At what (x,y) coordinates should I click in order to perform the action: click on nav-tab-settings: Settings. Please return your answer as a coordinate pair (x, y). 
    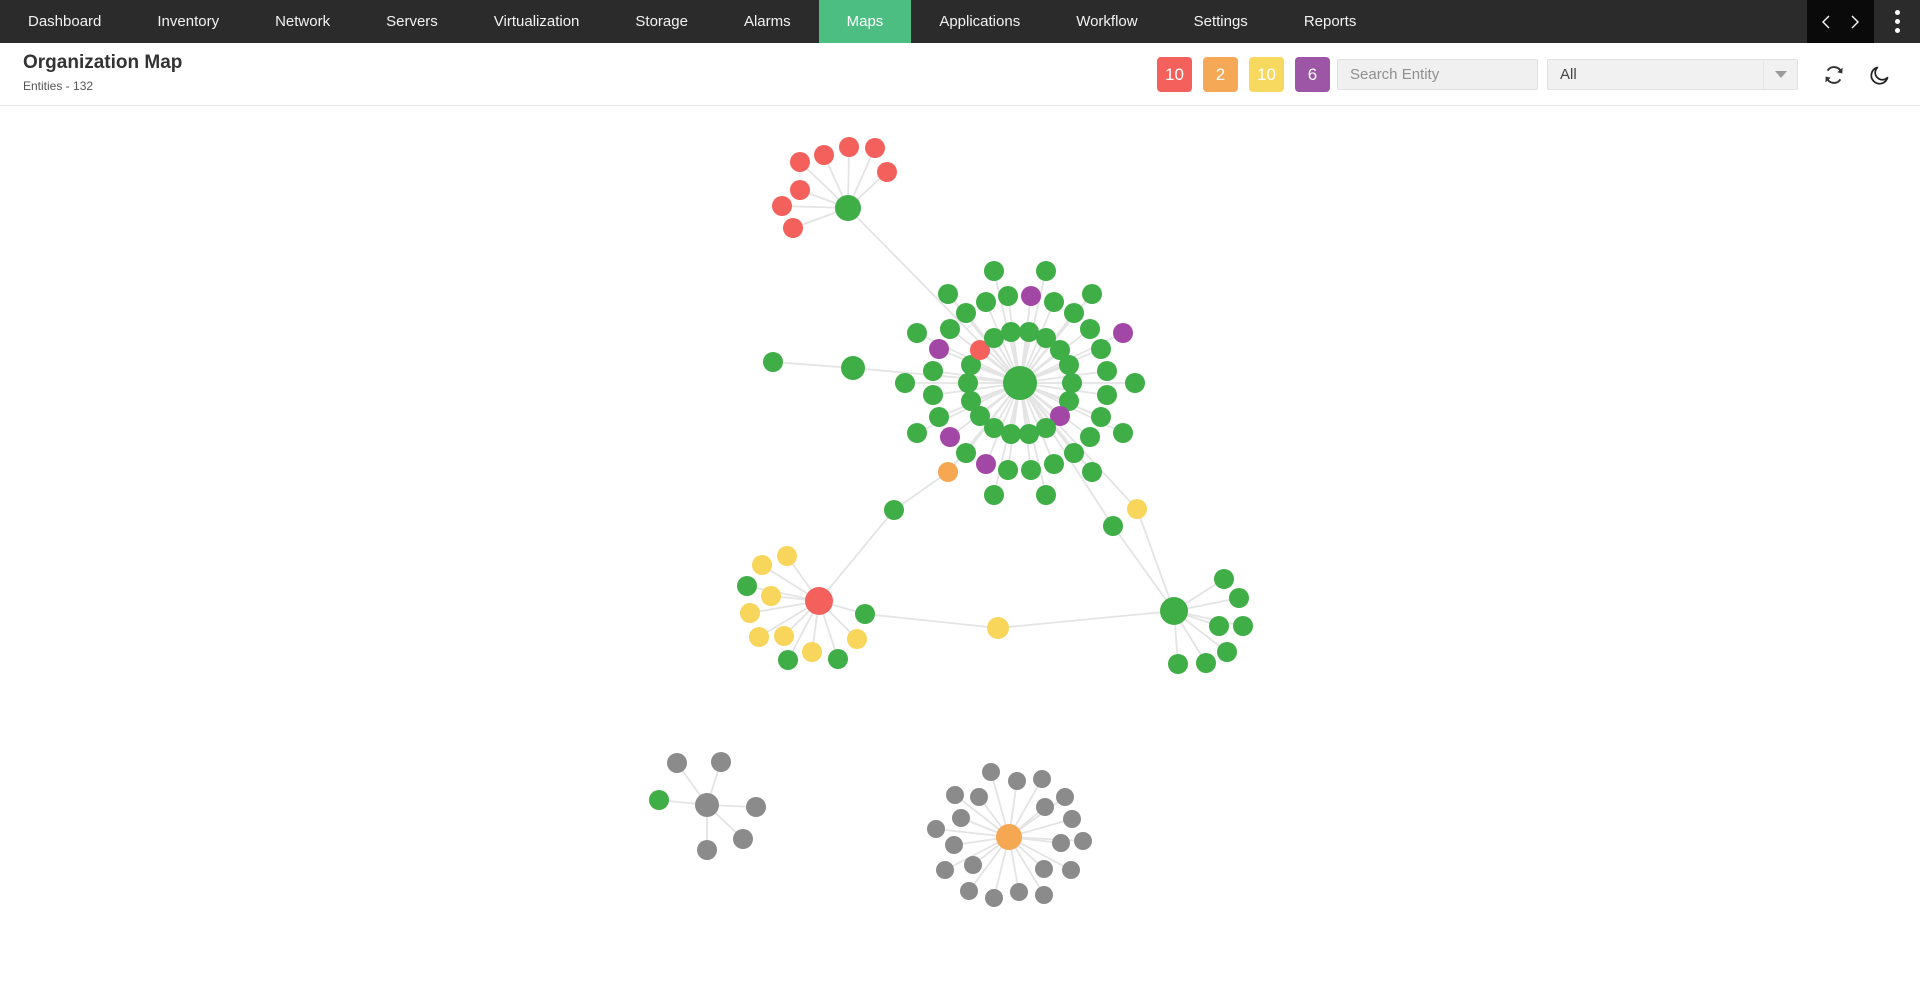
    Looking at the image, I should click on (1220, 21).